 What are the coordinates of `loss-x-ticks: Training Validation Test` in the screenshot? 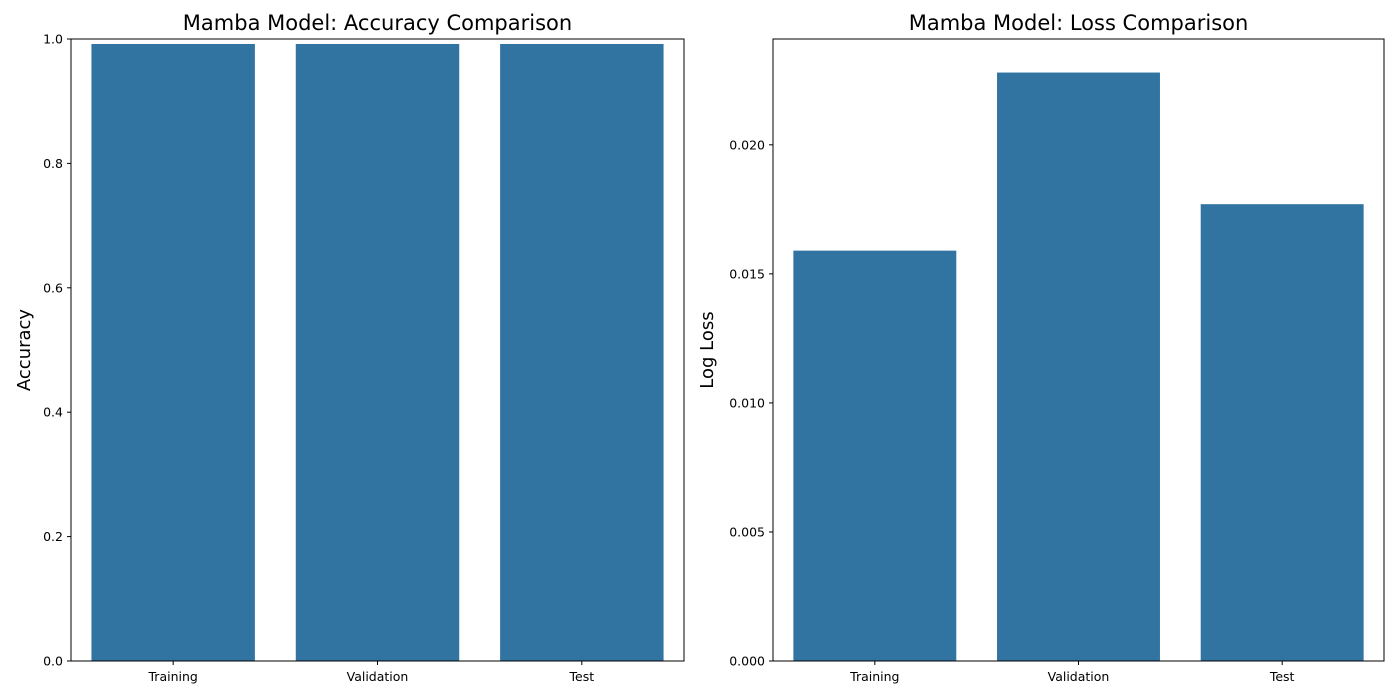 It's located at (1072, 672).